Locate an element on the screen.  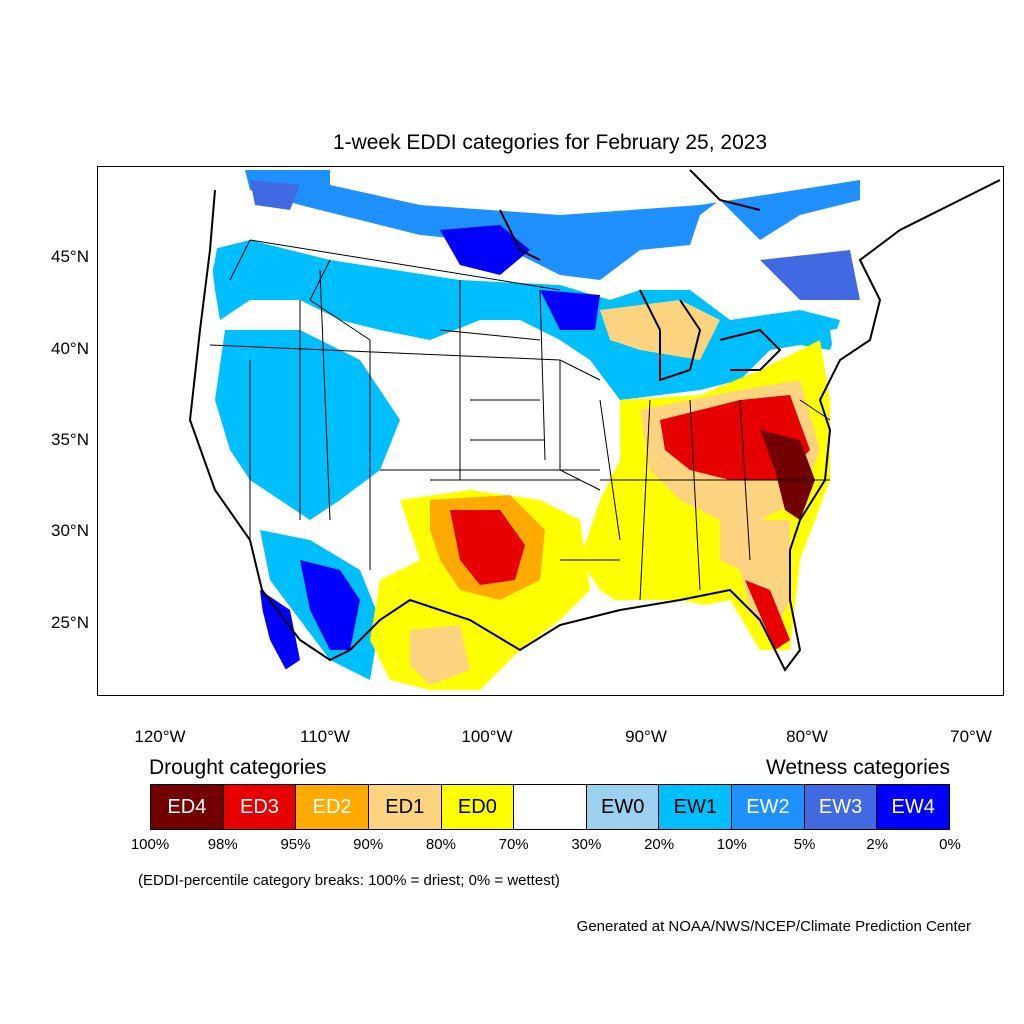
category-legend: ED4 ED3 ED2 ED1 ED0 EW0 EW1 EW2 EW3 EW4 is located at coordinates (550, 807).